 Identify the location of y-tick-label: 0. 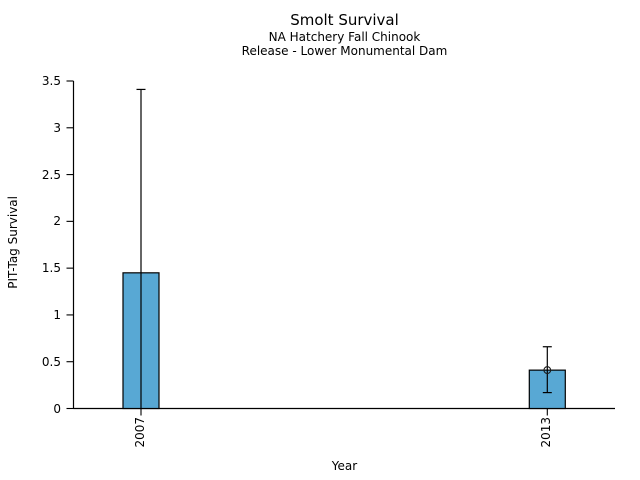
(57, 408).